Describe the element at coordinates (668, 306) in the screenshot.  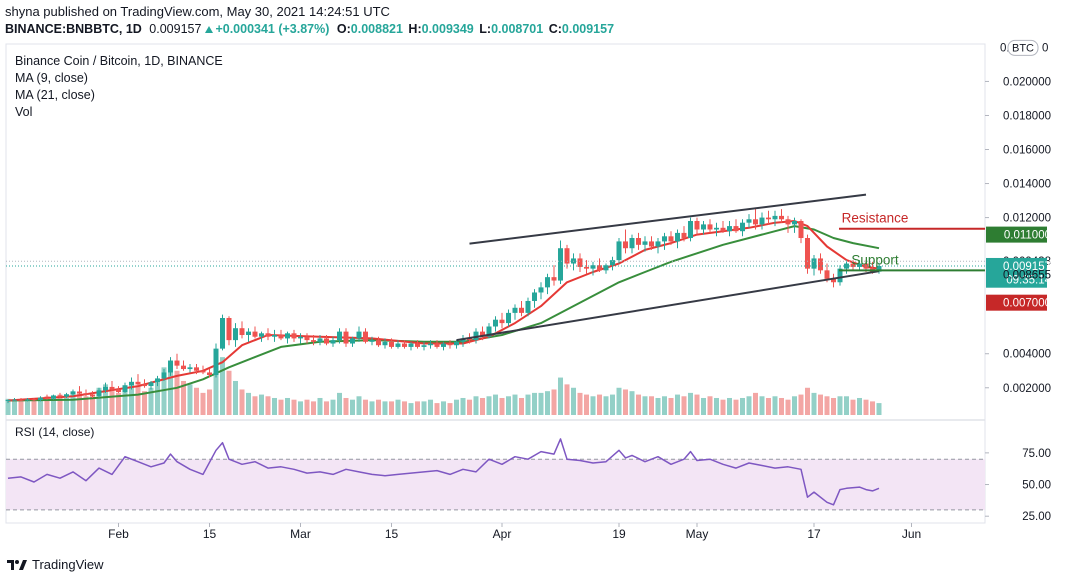
I see `trendline-lower` at that location.